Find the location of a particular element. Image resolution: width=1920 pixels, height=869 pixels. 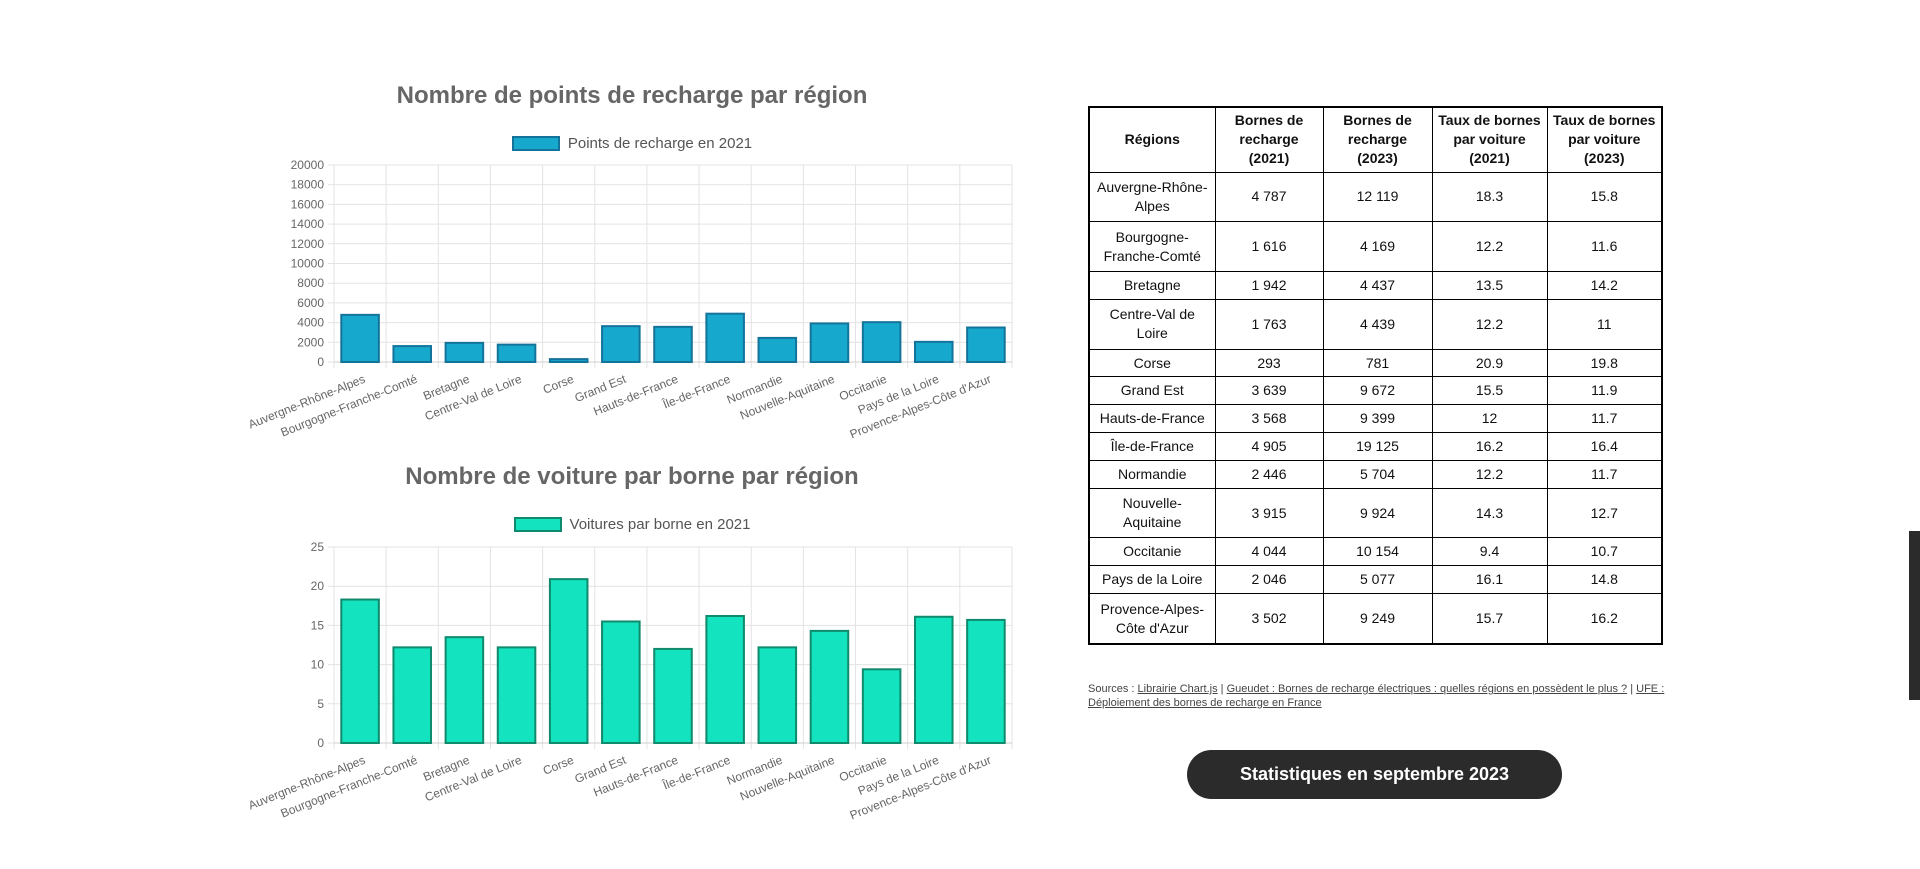

table-row: Corse 293 781 20.9 19.8 is located at coordinates (1375, 363).